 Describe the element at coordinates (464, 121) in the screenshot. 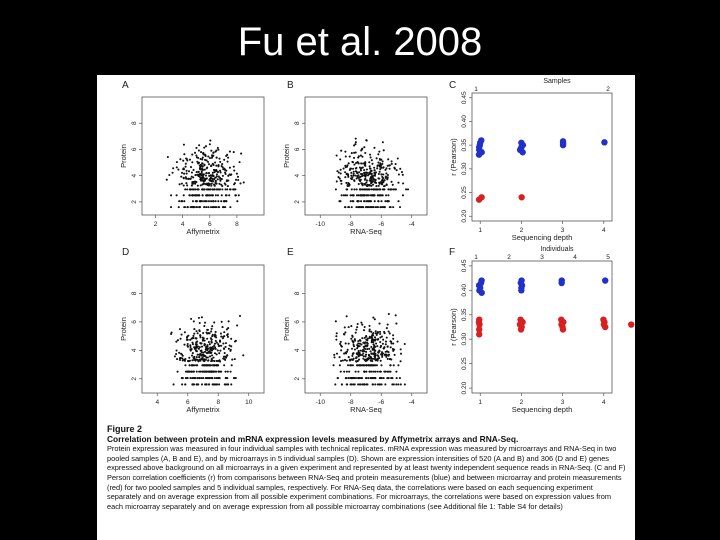

I see `panel-c-ytick-label: 0.40` at that location.